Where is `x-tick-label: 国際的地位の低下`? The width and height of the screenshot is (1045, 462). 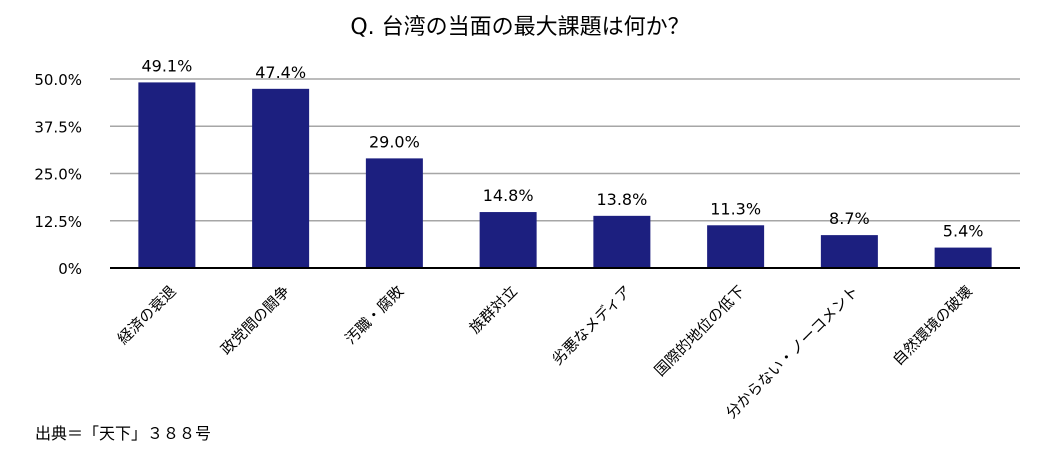
x-tick-label: 国際的地位の低下 is located at coordinates (700, 331).